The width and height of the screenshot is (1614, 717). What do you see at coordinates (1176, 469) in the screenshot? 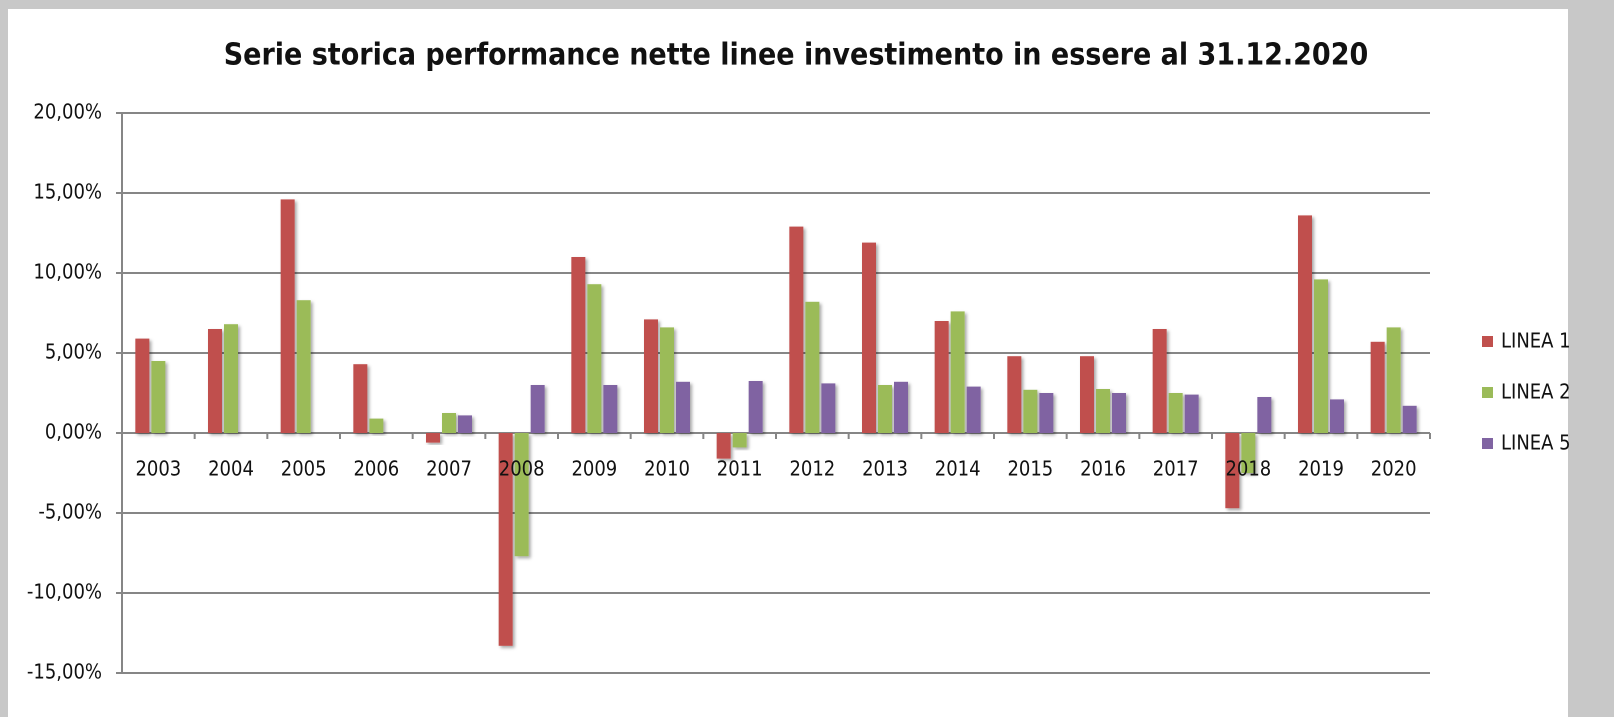
I see `x-tick-label: 2017` at bounding box center [1176, 469].